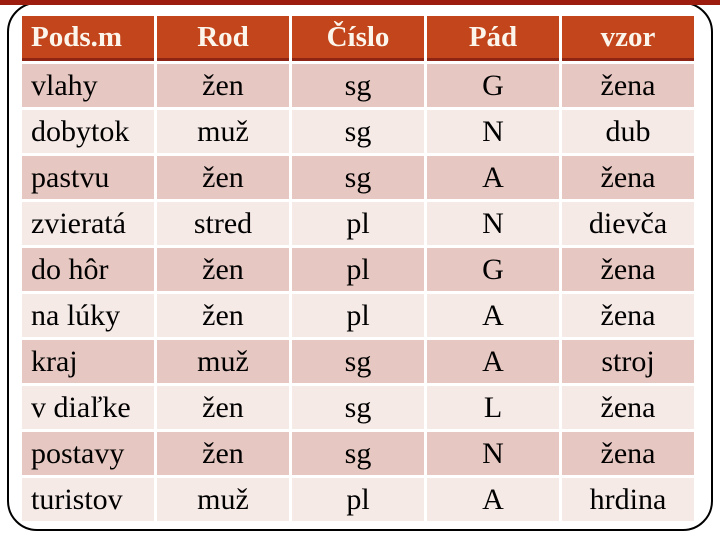 The width and height of the screenshot is (720, 540). What do you see at coordinates (88, 361) in the screenshot?
I see `table-cell: kraj` at bounding box center [88, 361].